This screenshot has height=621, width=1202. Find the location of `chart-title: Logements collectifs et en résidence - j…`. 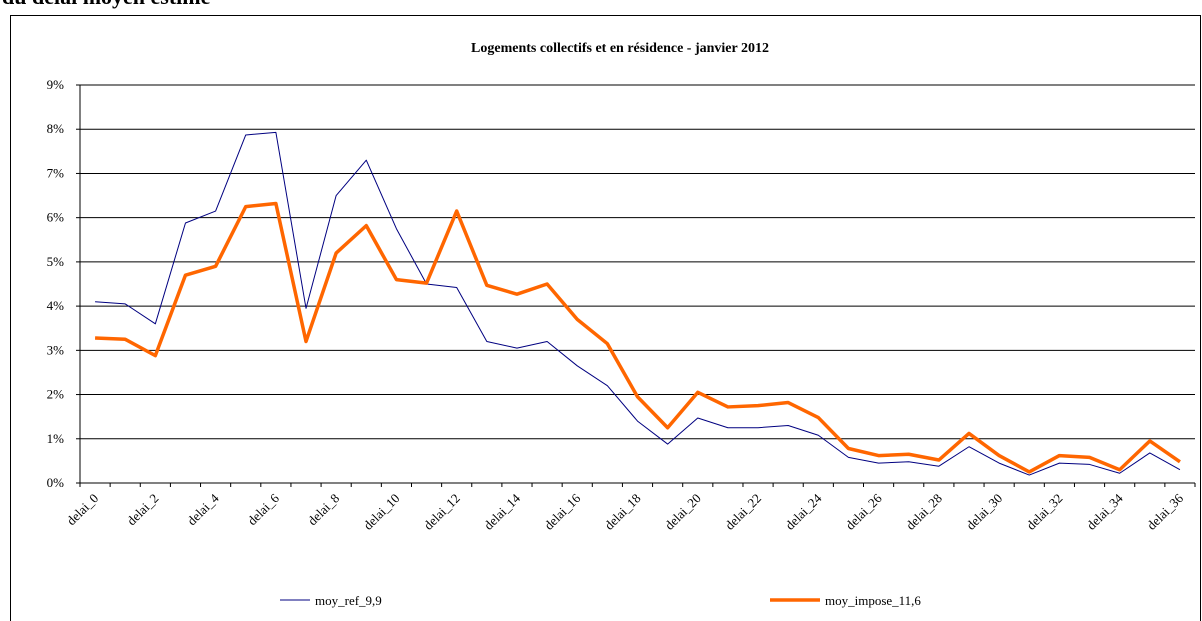

chart-title: Logements collectifs et en résidence - j… is located at coordinates (620, 48).